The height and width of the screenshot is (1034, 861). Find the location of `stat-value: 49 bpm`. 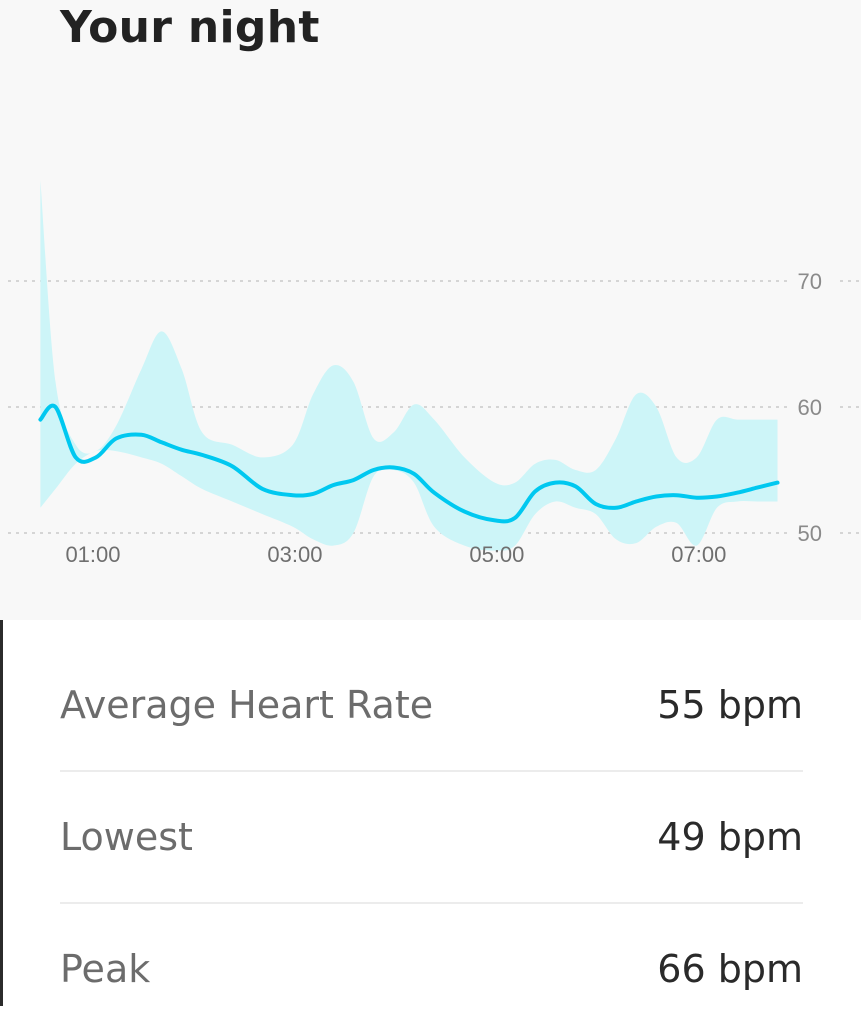

stat-value: 49 bpm is located at coordinates (730, 837).